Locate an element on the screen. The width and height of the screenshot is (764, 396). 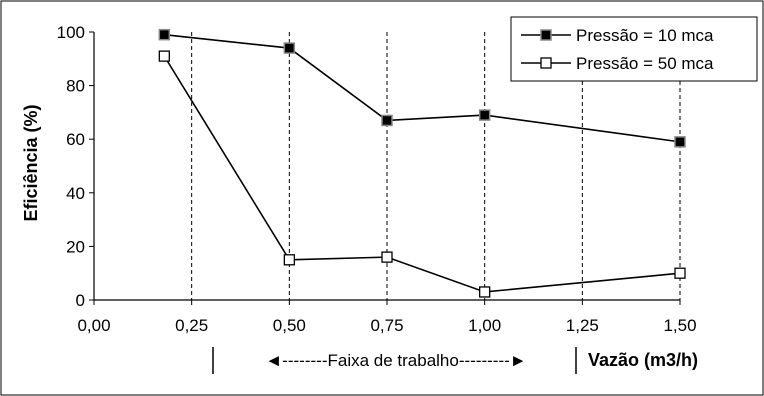
legend: Pressão = 10 mca Pressão = 50 mca is located at coordinates (634, 49).